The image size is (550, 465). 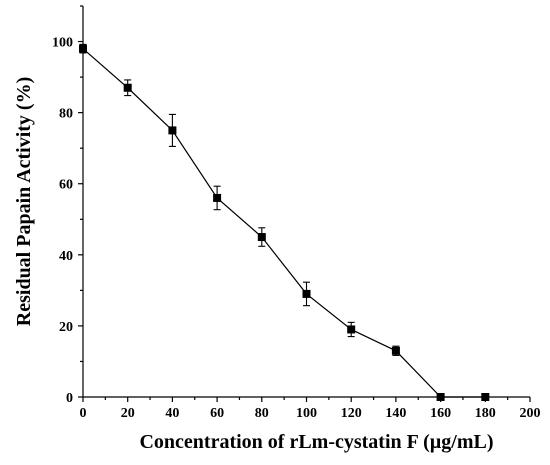 I want to click on x-tick-label: 20, so click(x=128, y=413).